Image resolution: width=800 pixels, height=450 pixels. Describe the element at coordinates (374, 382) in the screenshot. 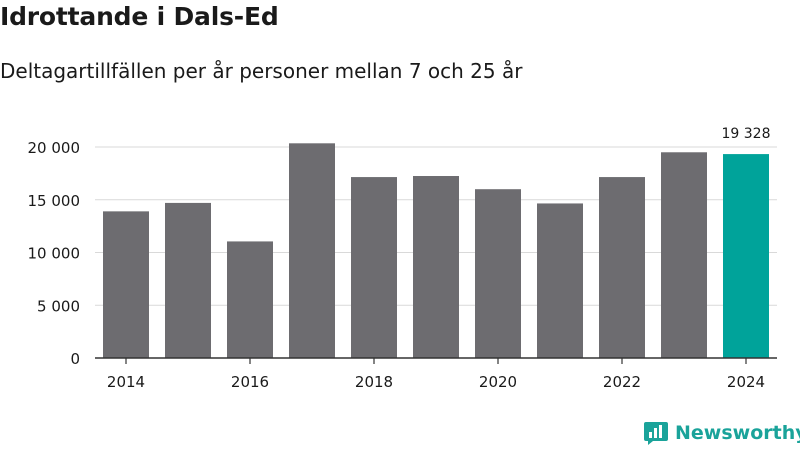

I see `x-tick-label: 2018` at that location.